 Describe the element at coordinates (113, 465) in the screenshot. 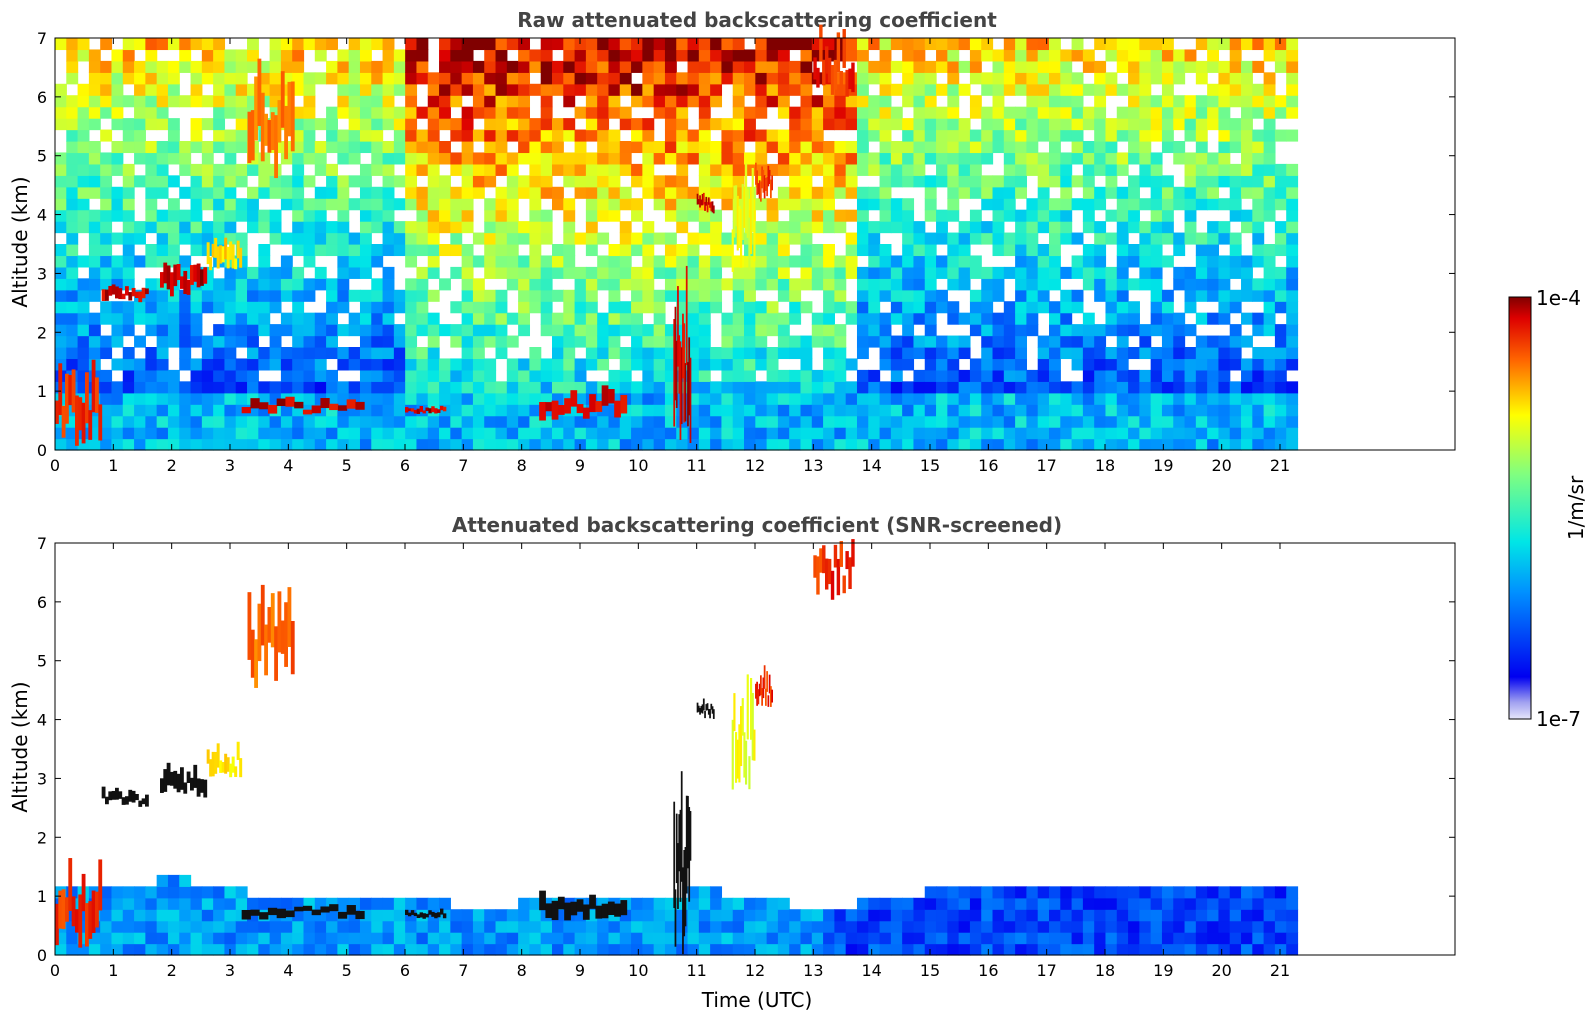

I see `x-tick-label: 1` at that location.